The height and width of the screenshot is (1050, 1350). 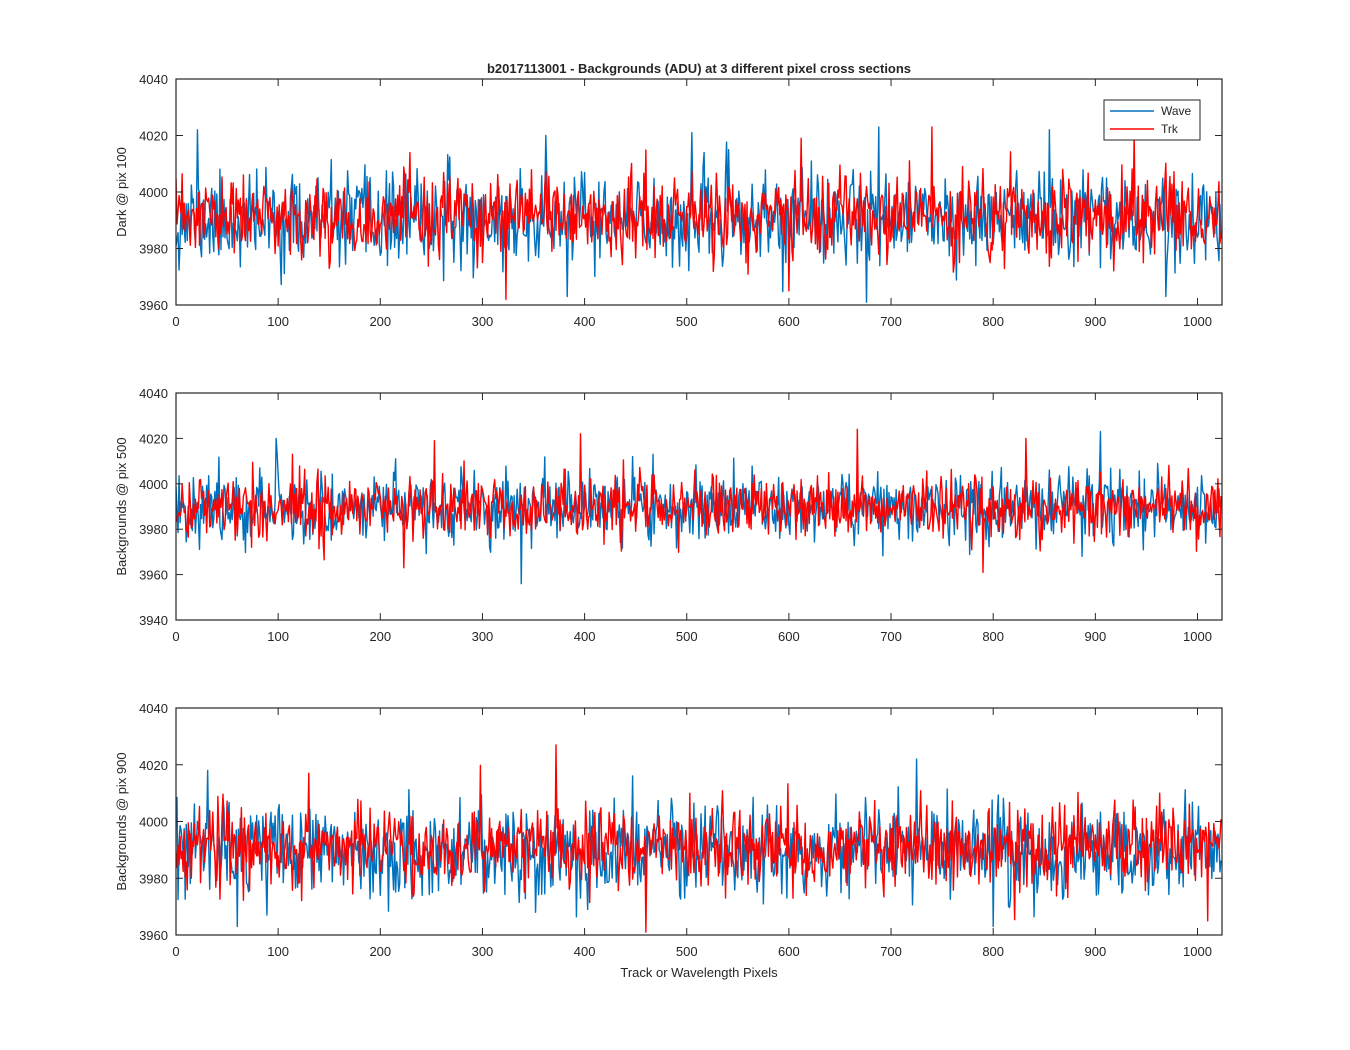 What do you see at coordinates (121, 506) in the screenshot?
I see `y-axis-label-2: Backgrounds @ pix 500` at bounding box center [121, 506].